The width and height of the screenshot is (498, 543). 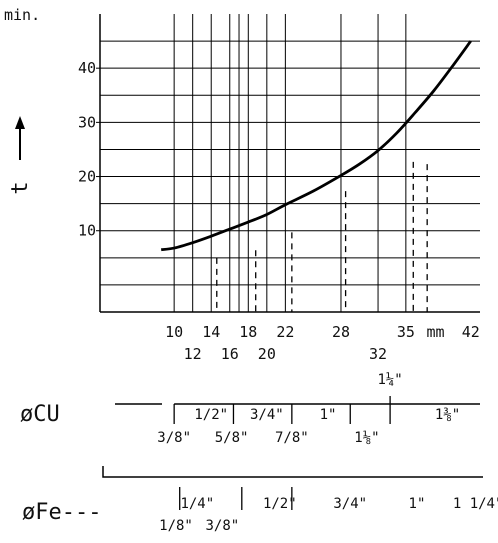 I want to click on x-tick-labels: 10 14 18 22 28 35 42 12 16 20 32 mm, so click(x=322, y=343).